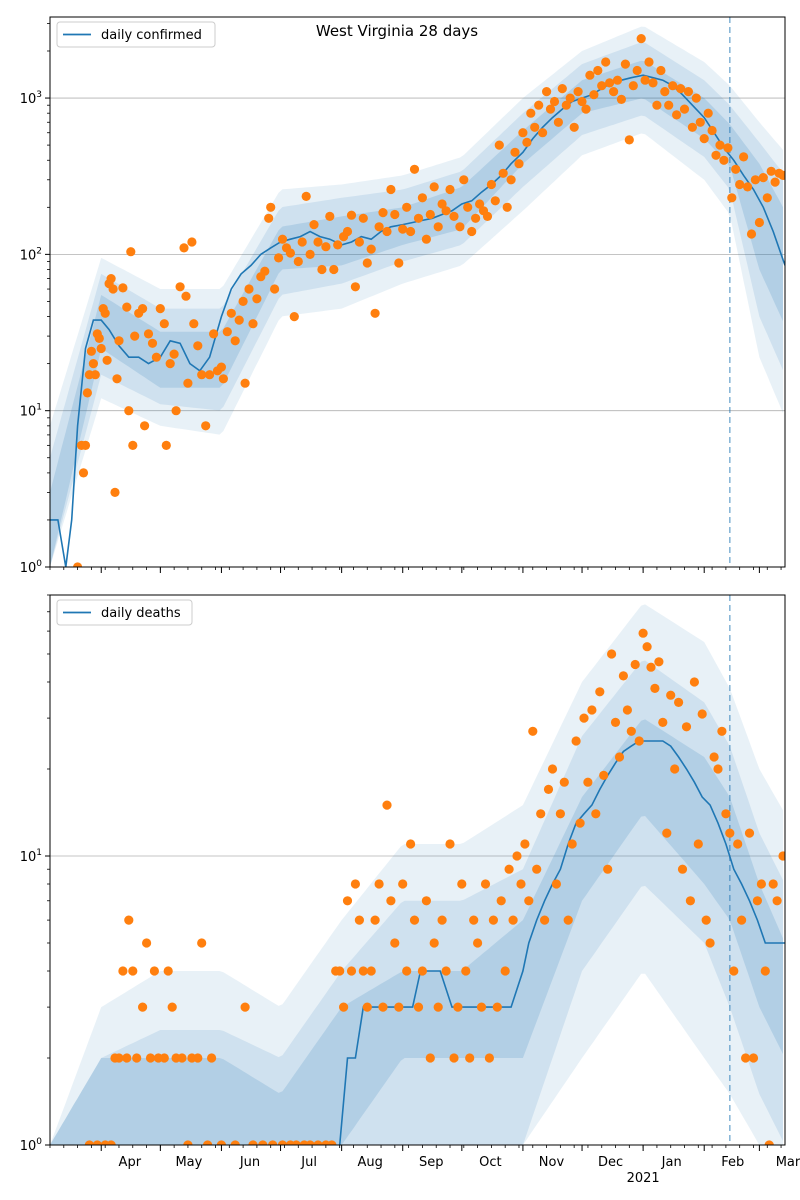 The width and height of the screenshot is (800, 1200). What do you see at coordinates (31, 254) in the screenshot?
I see `y-tick-label: 10²` at bounding box center [31, 254].